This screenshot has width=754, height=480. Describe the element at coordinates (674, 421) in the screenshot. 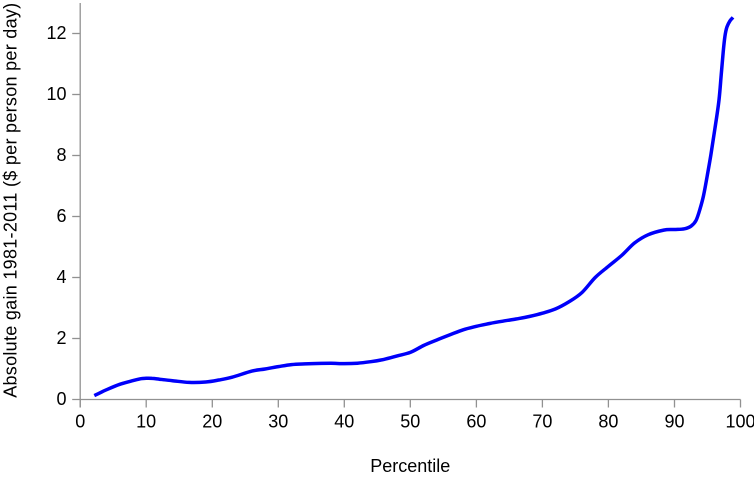

I see `svg-text: 90` at that location.